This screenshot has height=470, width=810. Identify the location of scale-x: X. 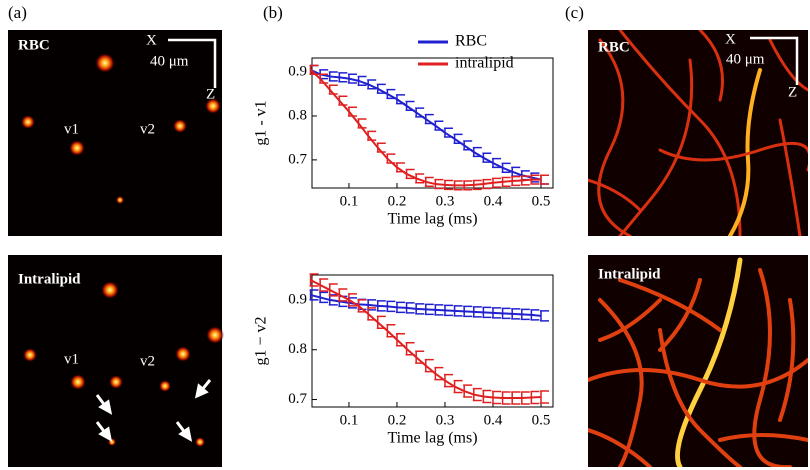
(730, 39).